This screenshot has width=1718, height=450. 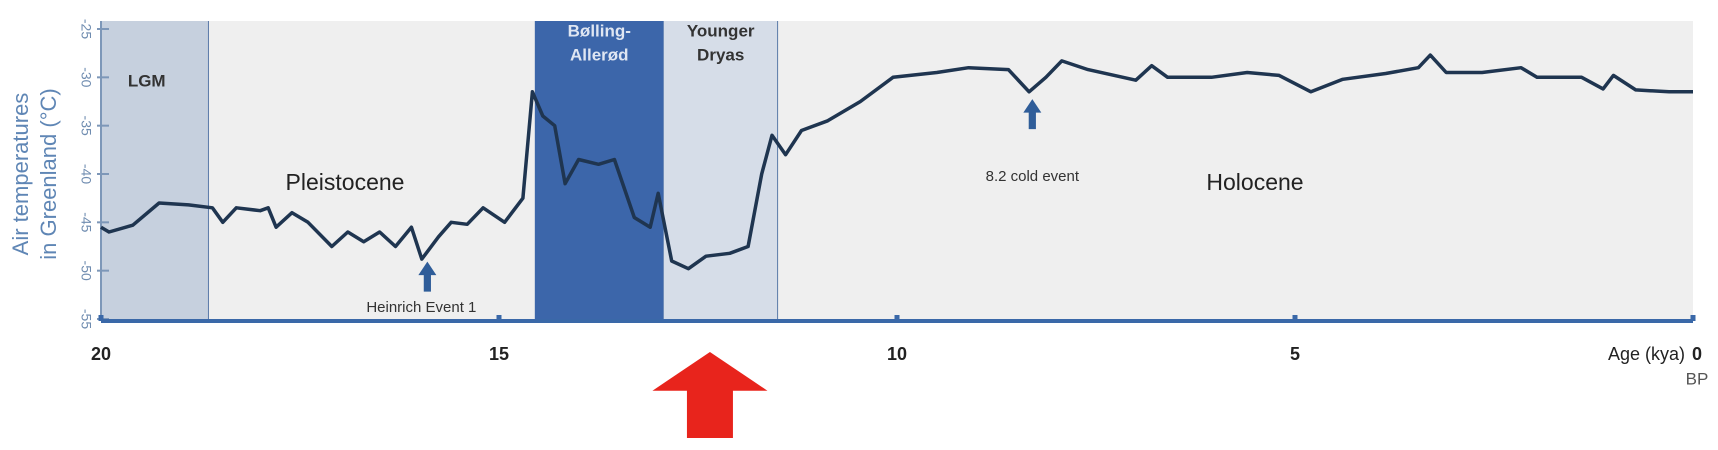 I want to click on y-tick-label: -45, so click(x=86, y=222).